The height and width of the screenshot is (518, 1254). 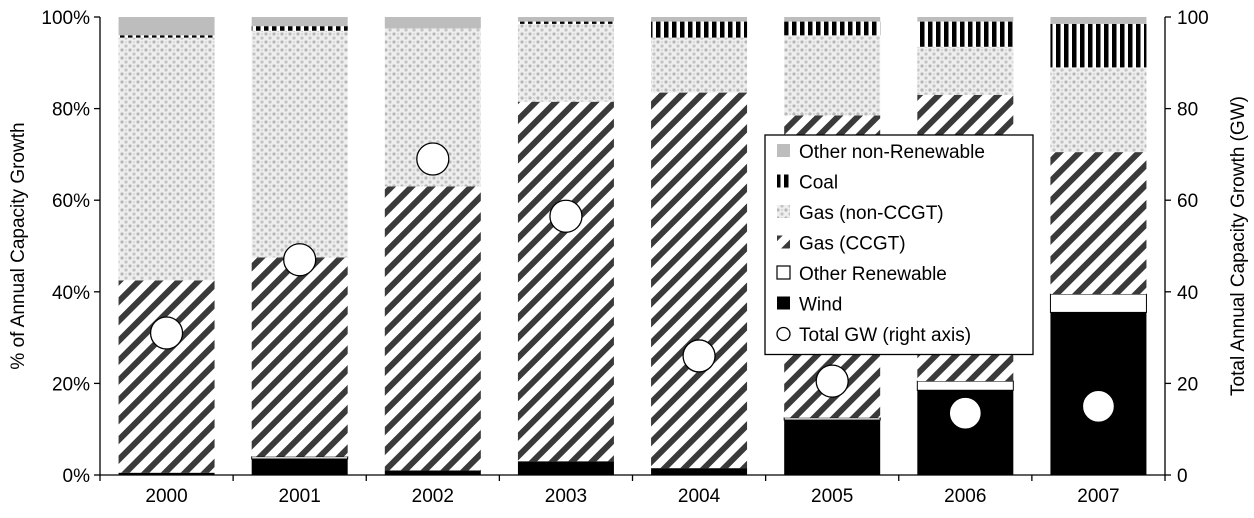 What do you see at coordinates (1187, 293) in the screenshot?
I see `right-tick-label: 40` at bounding box center [1187, 293].